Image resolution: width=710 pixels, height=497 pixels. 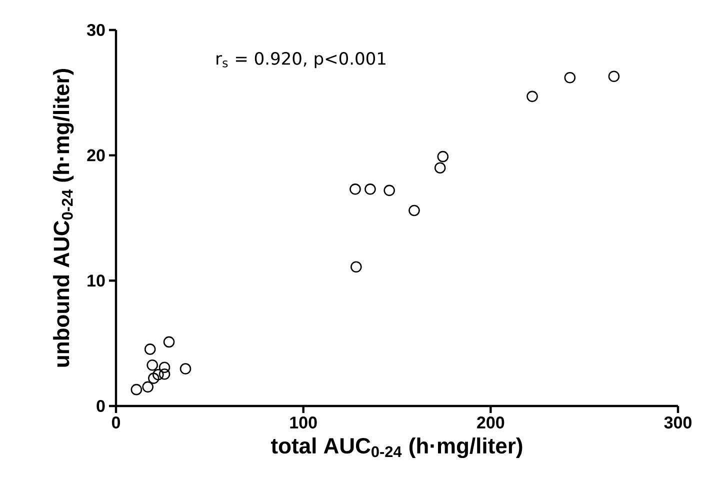 I want to click on y-tick-label: 30, so click(x=95, y=30).